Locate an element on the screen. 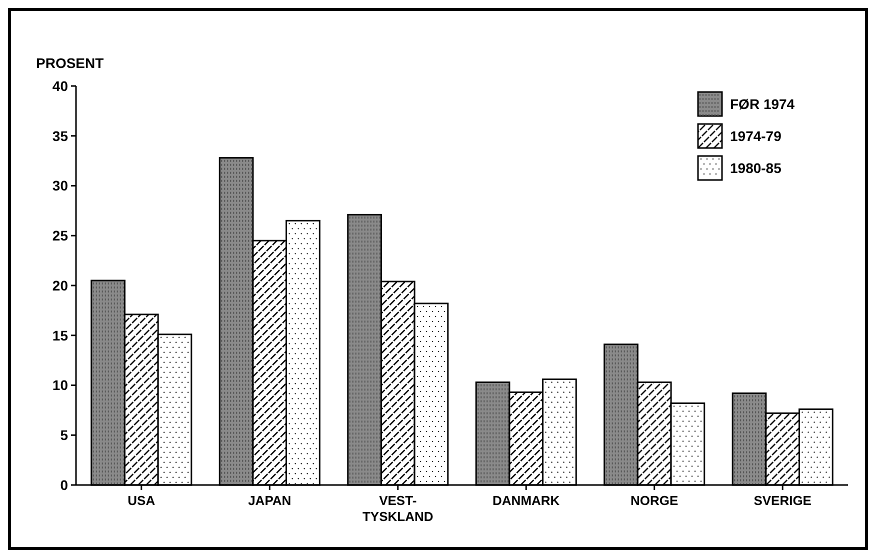  legend-label: 1980-85 is located at coordinates (756, 168).